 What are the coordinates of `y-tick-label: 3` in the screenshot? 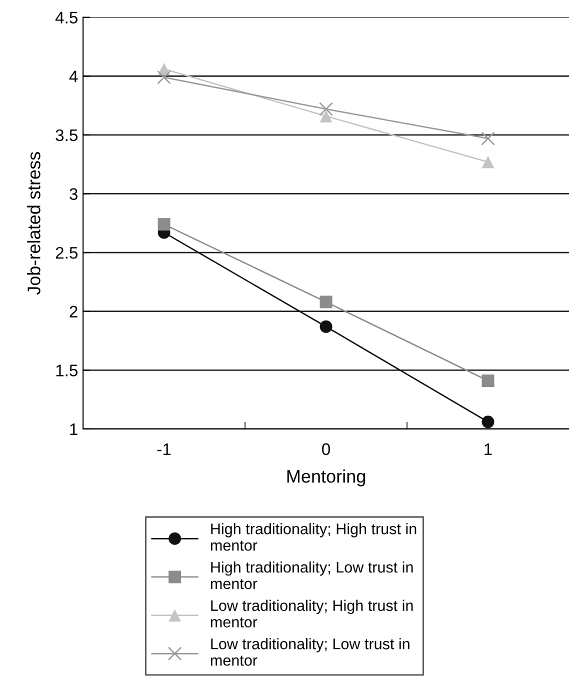 It's located at (74, 194).